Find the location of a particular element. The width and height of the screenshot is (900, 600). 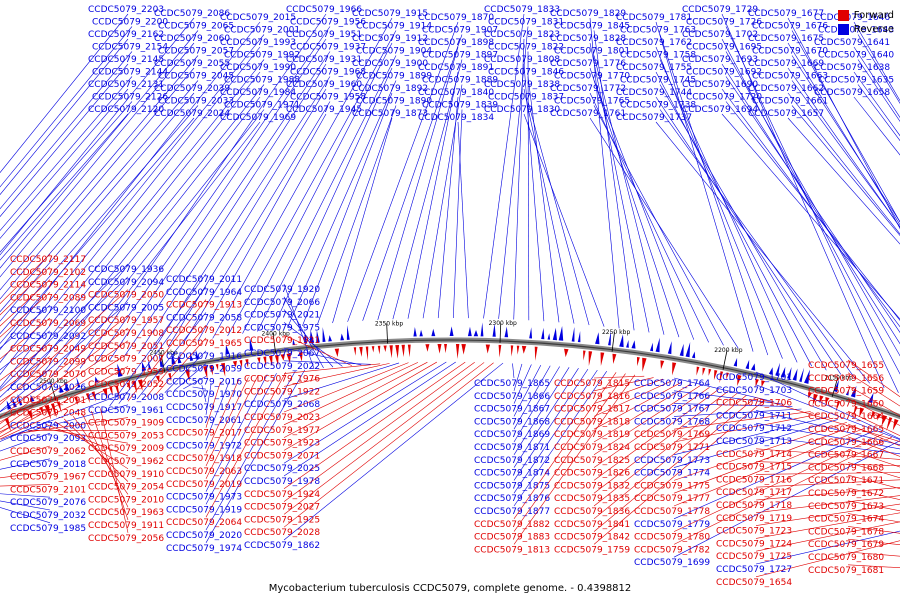

gene-label: CCDC5079_1988 is located at coordinates (262, 81).